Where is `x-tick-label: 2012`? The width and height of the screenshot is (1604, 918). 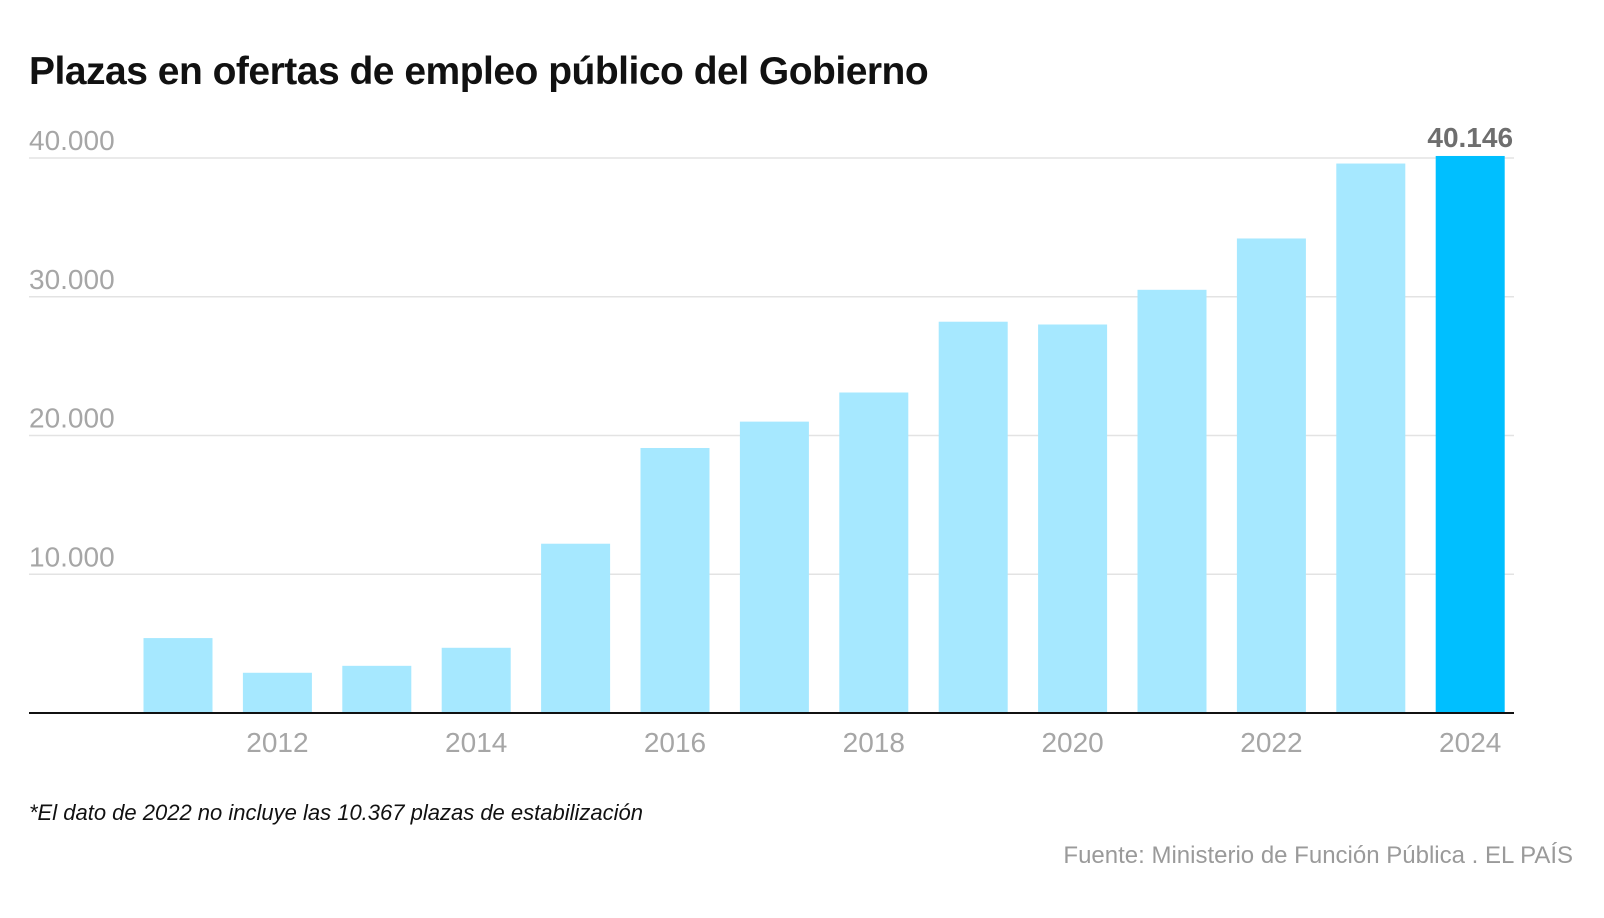
x-tick-label: 2012 is located at coordinates (277, 742).